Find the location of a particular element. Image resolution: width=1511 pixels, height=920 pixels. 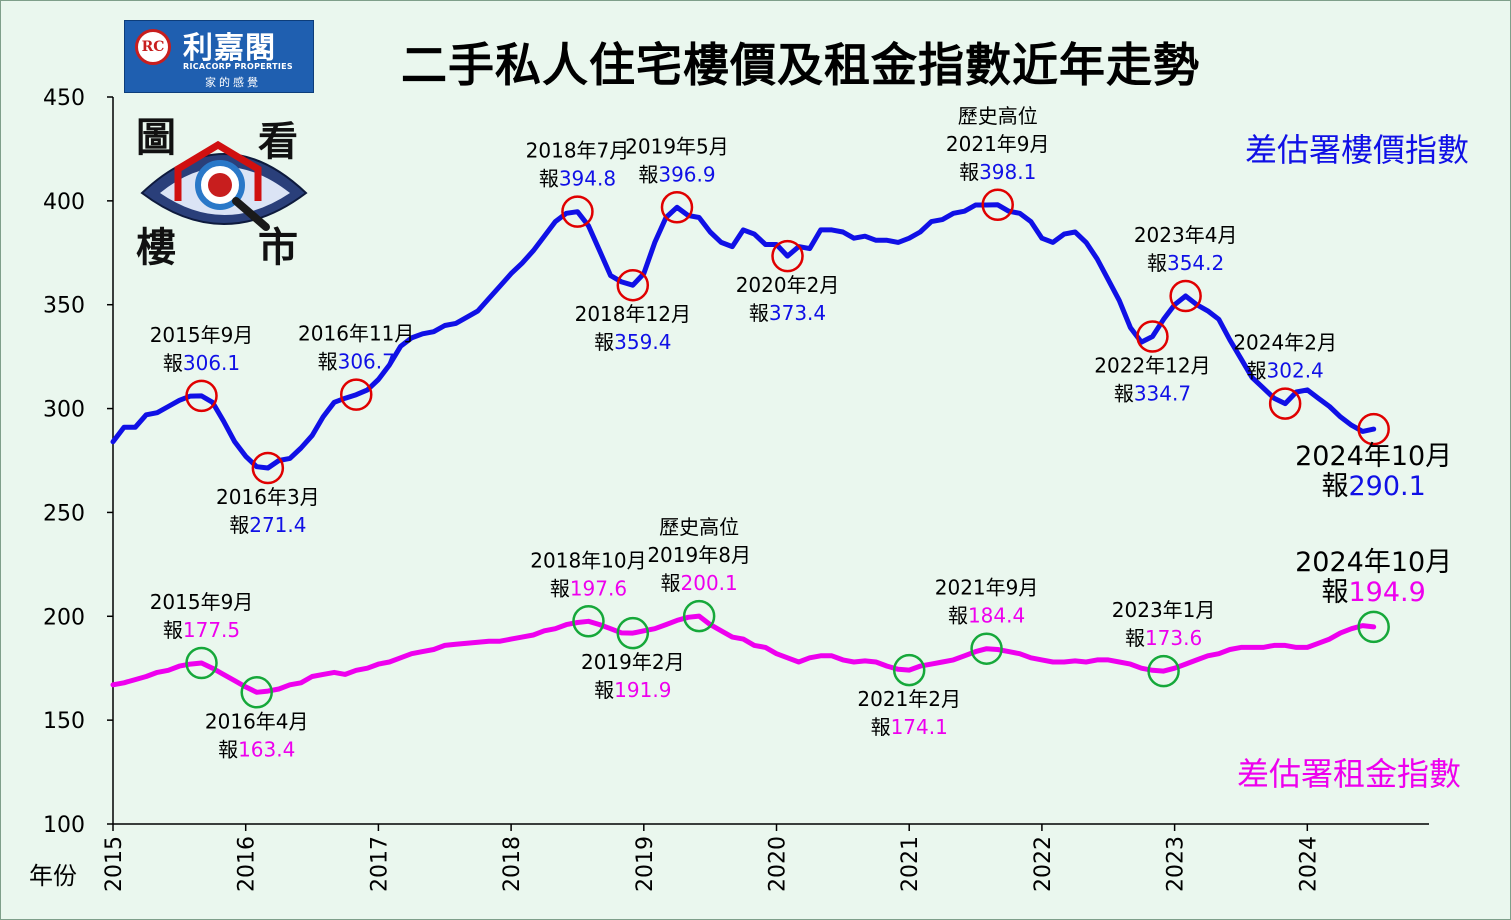

annotation-value: 報306.7 is located at coordinates (356, 362).